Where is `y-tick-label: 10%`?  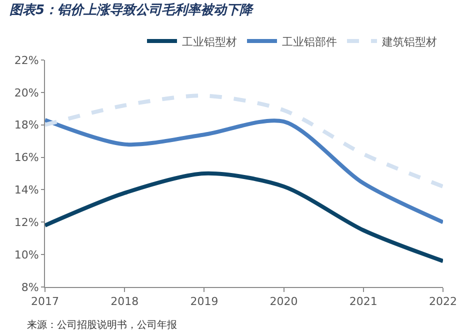 y-tick-label: 10% is located at coordinates (26, 255).